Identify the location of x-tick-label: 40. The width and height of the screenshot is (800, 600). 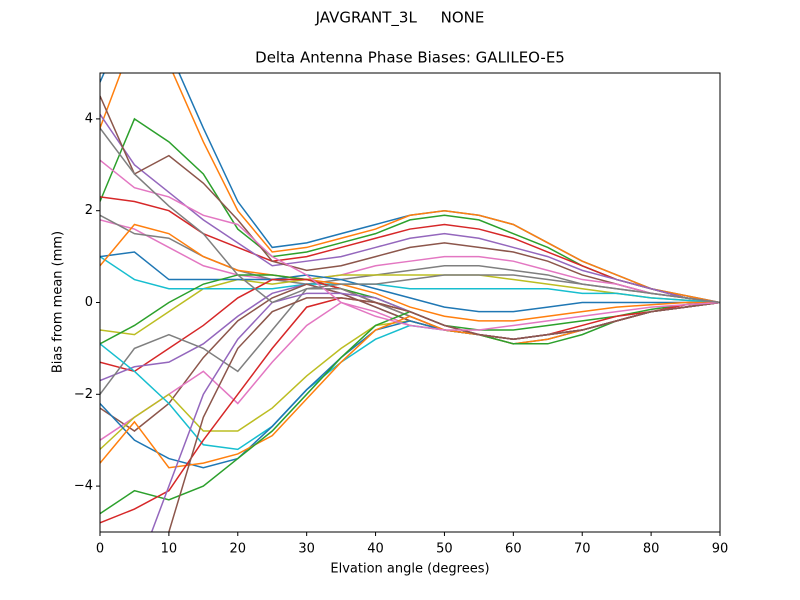
(375, 549).